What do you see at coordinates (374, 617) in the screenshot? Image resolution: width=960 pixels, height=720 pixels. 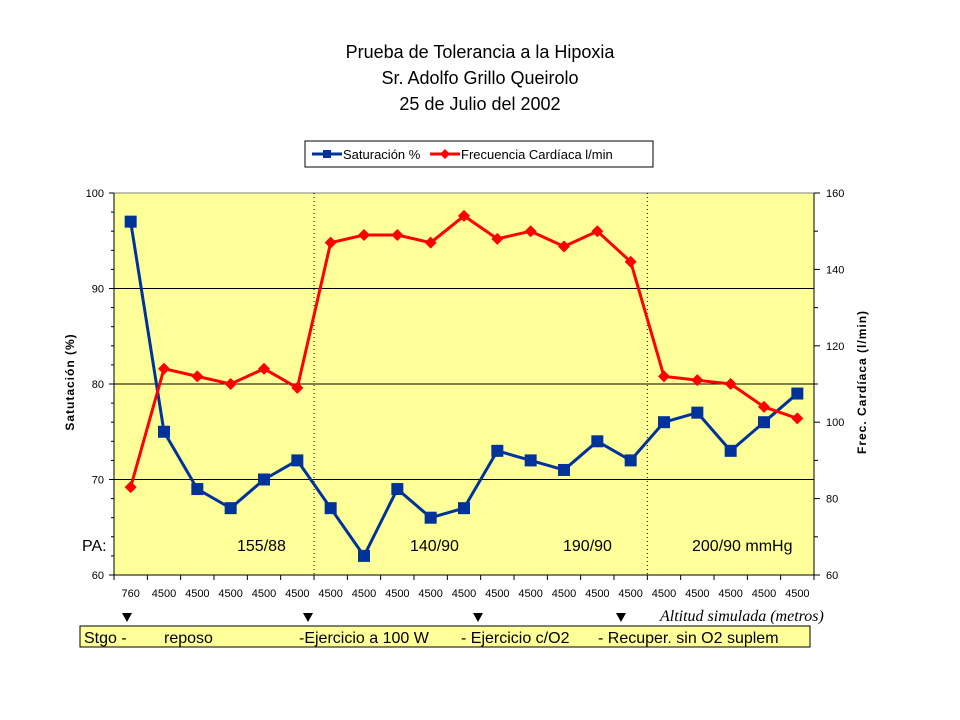 I see `phase-markers` at bounding box center [374, 617].